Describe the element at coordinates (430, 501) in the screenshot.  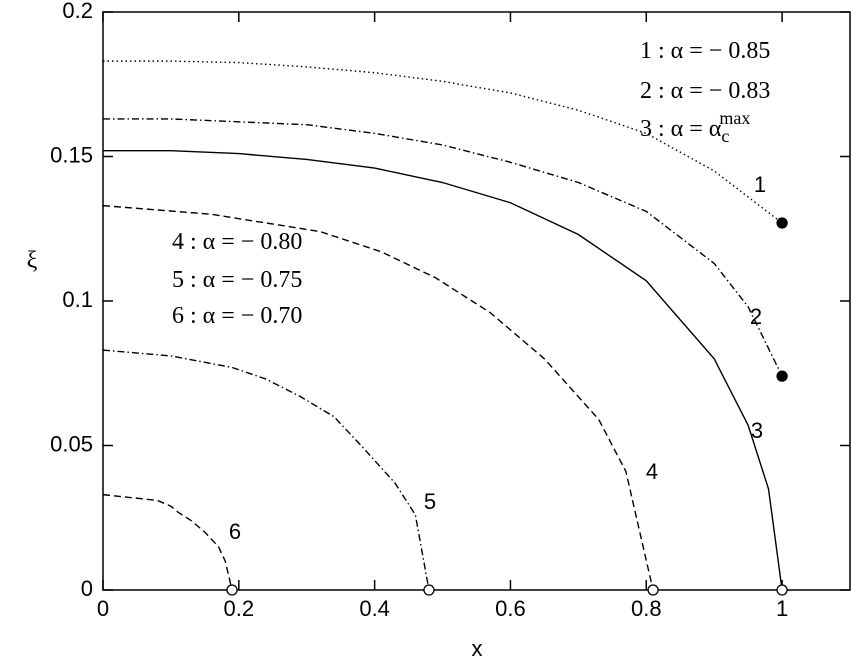
I see `curve-label: 5` at that location.